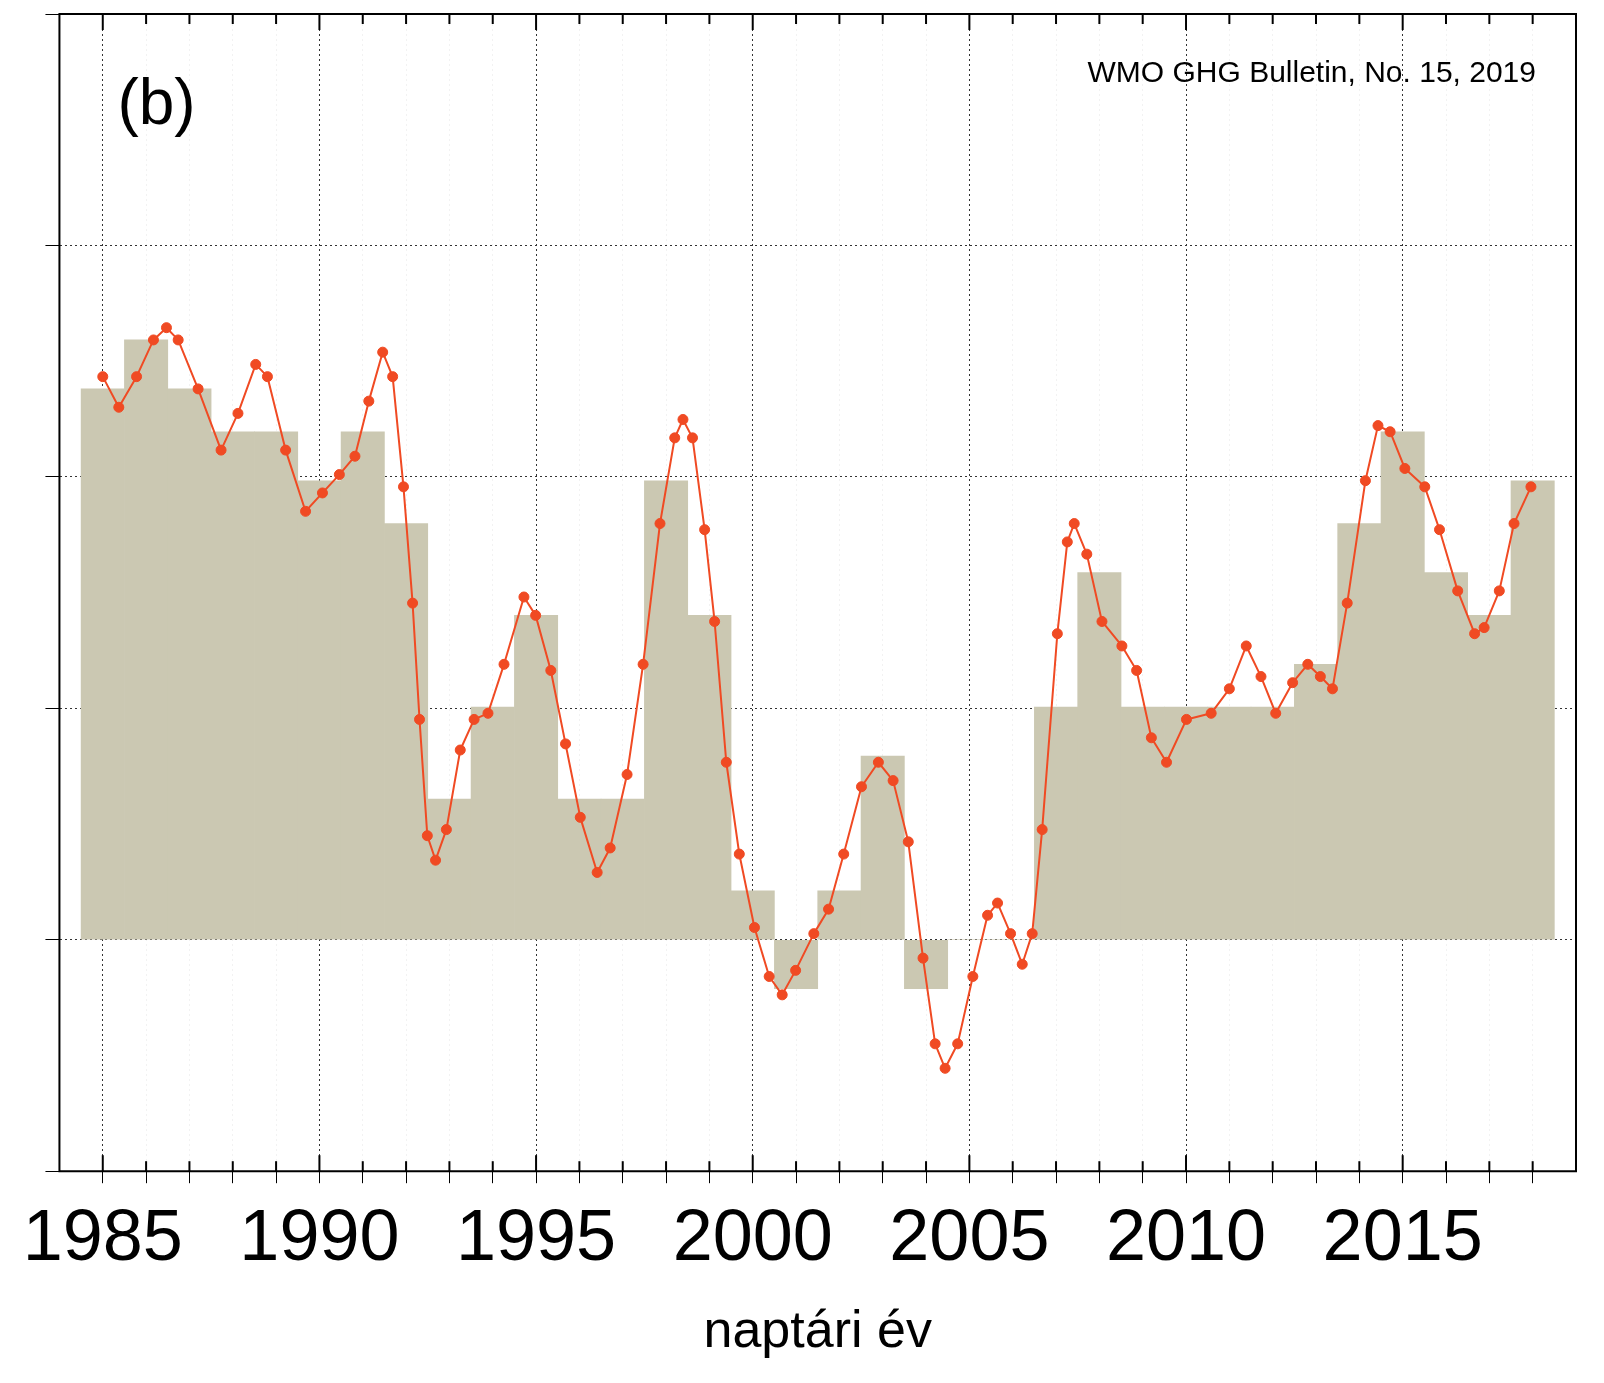 The height and width of the screenshot is (1383, 1604). I want to click on x-tick-label: 2000, so click(752, 1235).